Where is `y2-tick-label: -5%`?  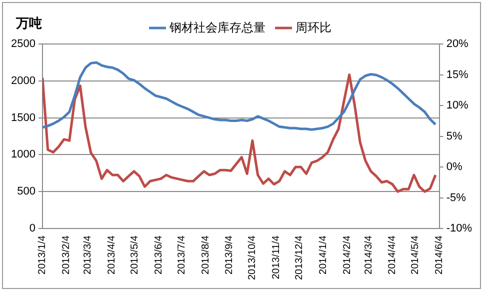 y2-tick-label: -5% is located at coordinates (456, 198).